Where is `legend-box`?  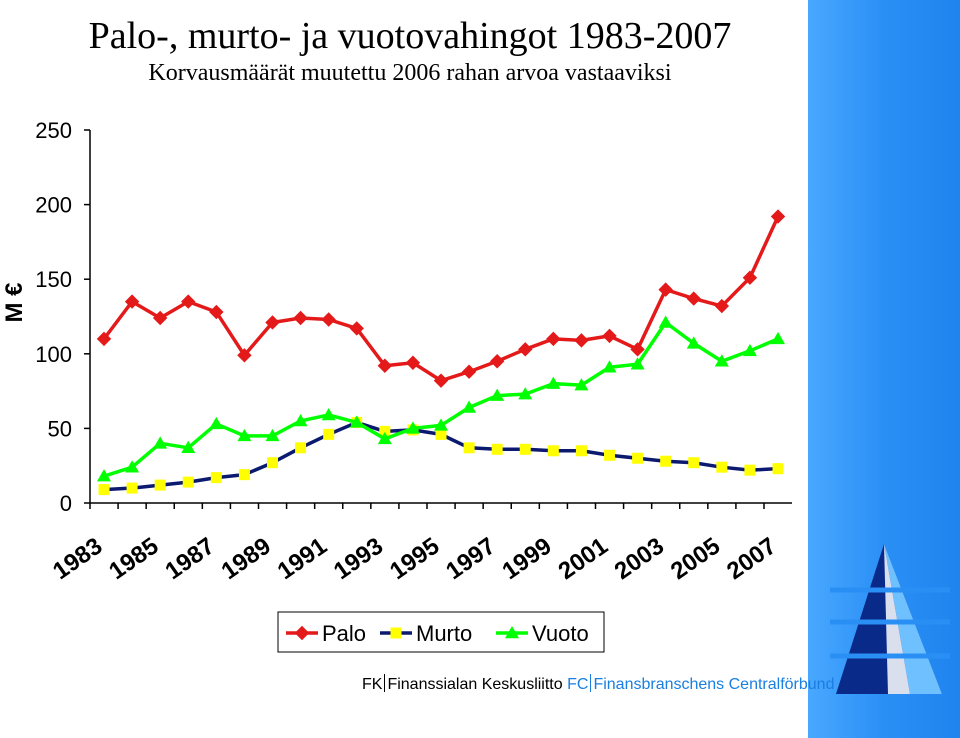 legend-box is located at coordinates (441, 632).